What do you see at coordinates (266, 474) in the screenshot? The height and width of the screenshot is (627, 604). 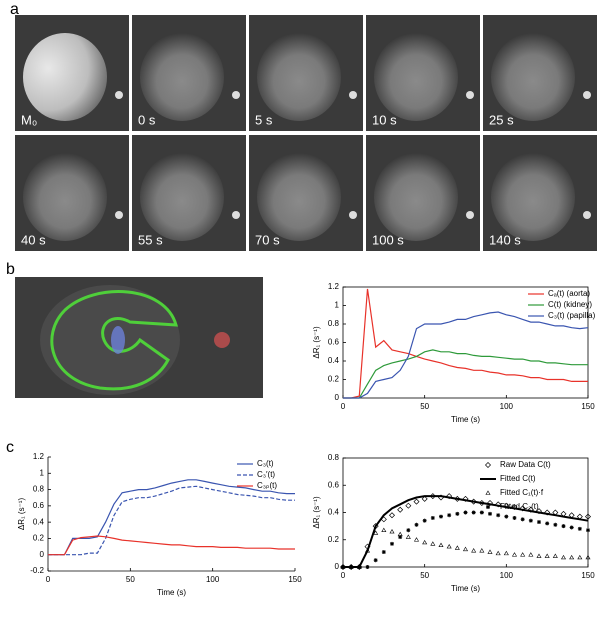 I see `legend-label: C₃′(t)` at bounding box center [266, 474].